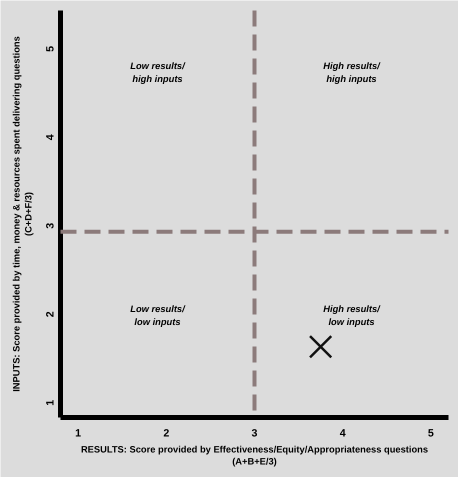  Describe the element at coordinates (352, 315) in the screenshot. I see `annotation: High results/ low inputs` at that location.